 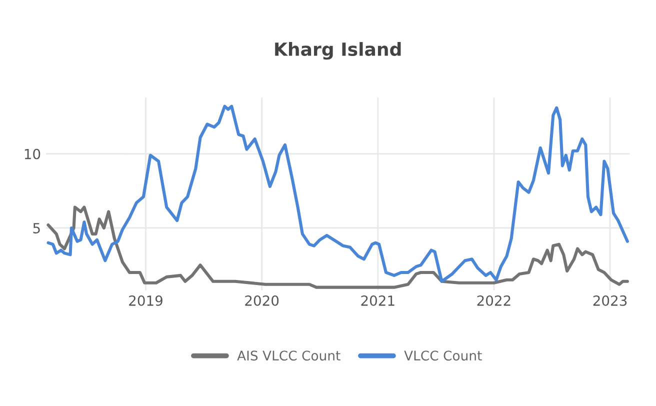 What do you see at coordinates (377, 300) in the screenshot?
I see `x-tick-label: 2021` at bounding box center [377, 300].